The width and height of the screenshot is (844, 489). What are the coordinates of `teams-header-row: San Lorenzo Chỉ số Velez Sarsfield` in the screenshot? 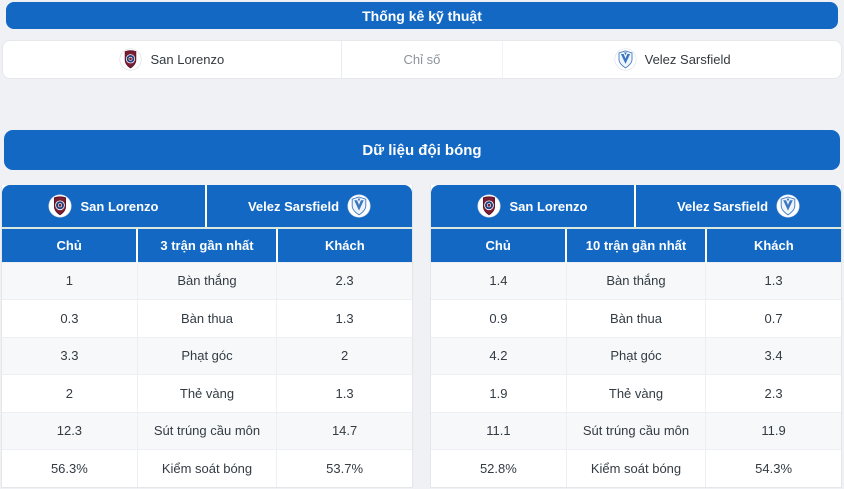 It's located at (422, 59).